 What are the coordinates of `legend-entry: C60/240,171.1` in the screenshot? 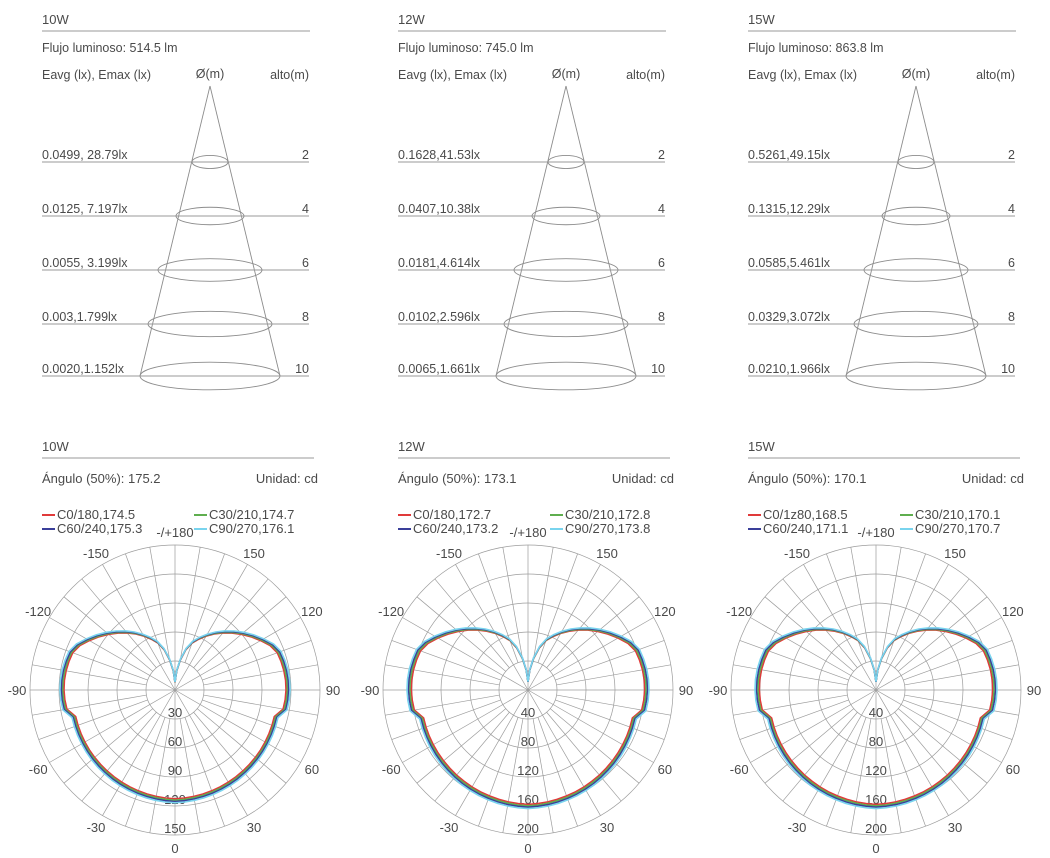 It's located at (805, 528).